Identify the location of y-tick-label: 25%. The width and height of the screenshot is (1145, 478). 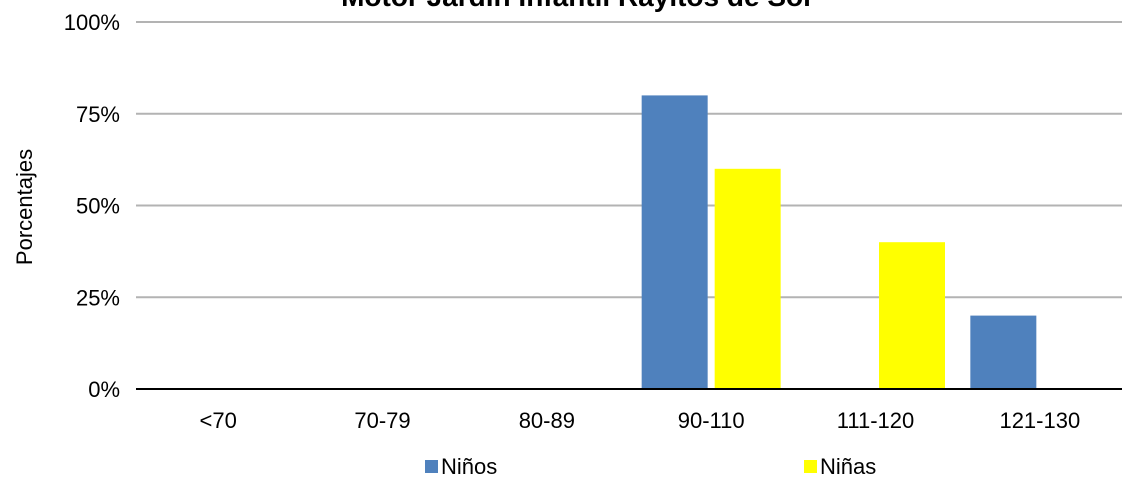
(98, 297).